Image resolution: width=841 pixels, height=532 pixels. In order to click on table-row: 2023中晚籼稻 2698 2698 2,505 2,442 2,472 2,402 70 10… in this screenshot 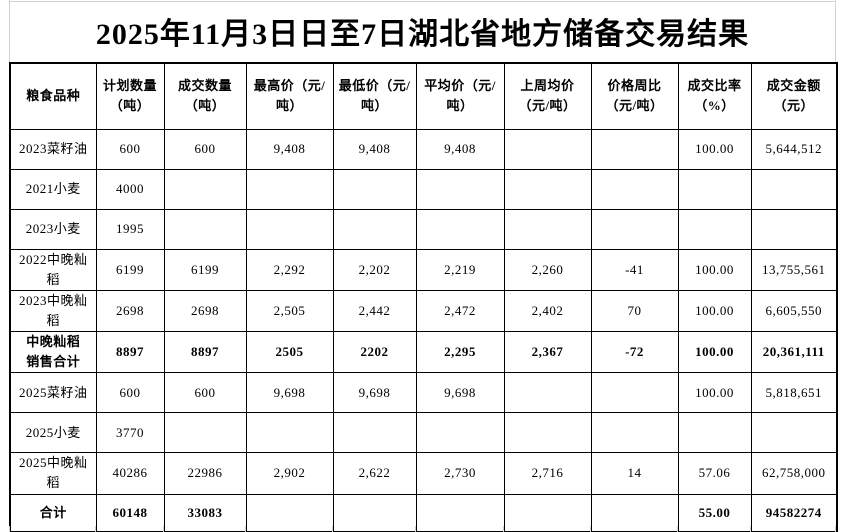, I will do `click(423, 311)`.